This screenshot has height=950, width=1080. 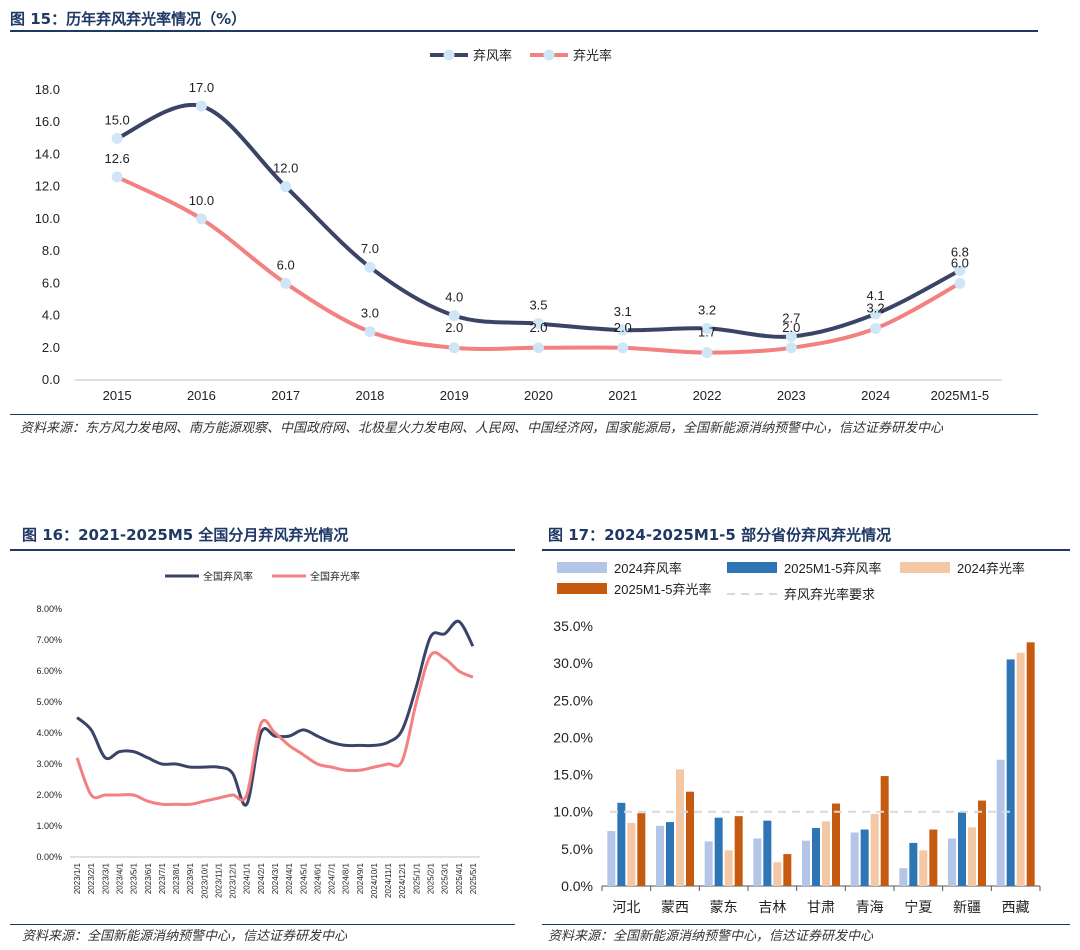 What do you see at coordinates (116, 119) in the screenshot?
I see `data-label: 15.0` at bounding box center [116, 119].